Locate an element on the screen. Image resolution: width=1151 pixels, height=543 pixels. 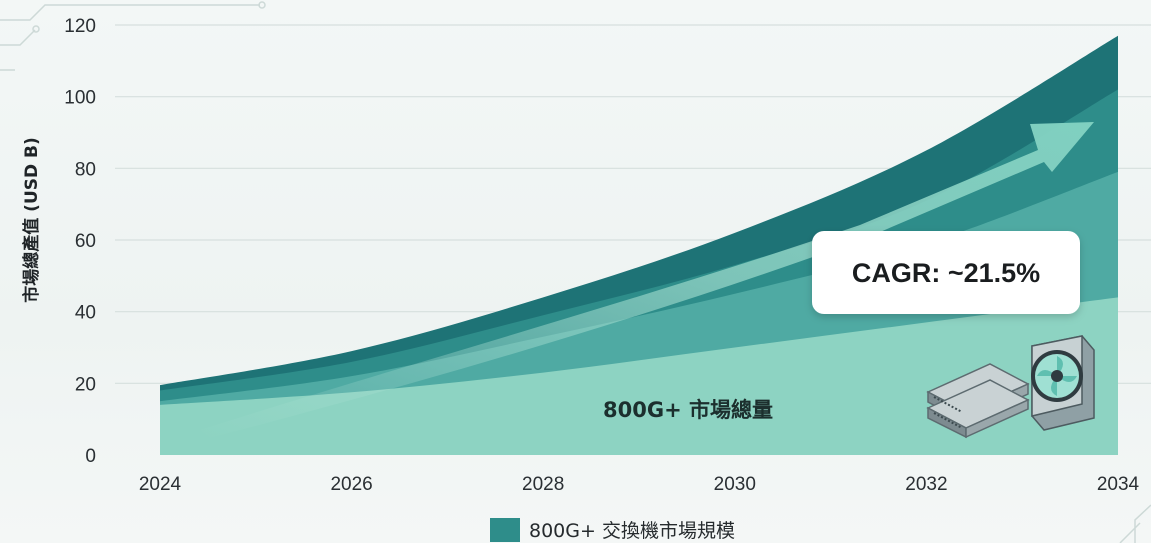
legend: 800G+ 交換機市場規模 is located at coordinates (612, 530).